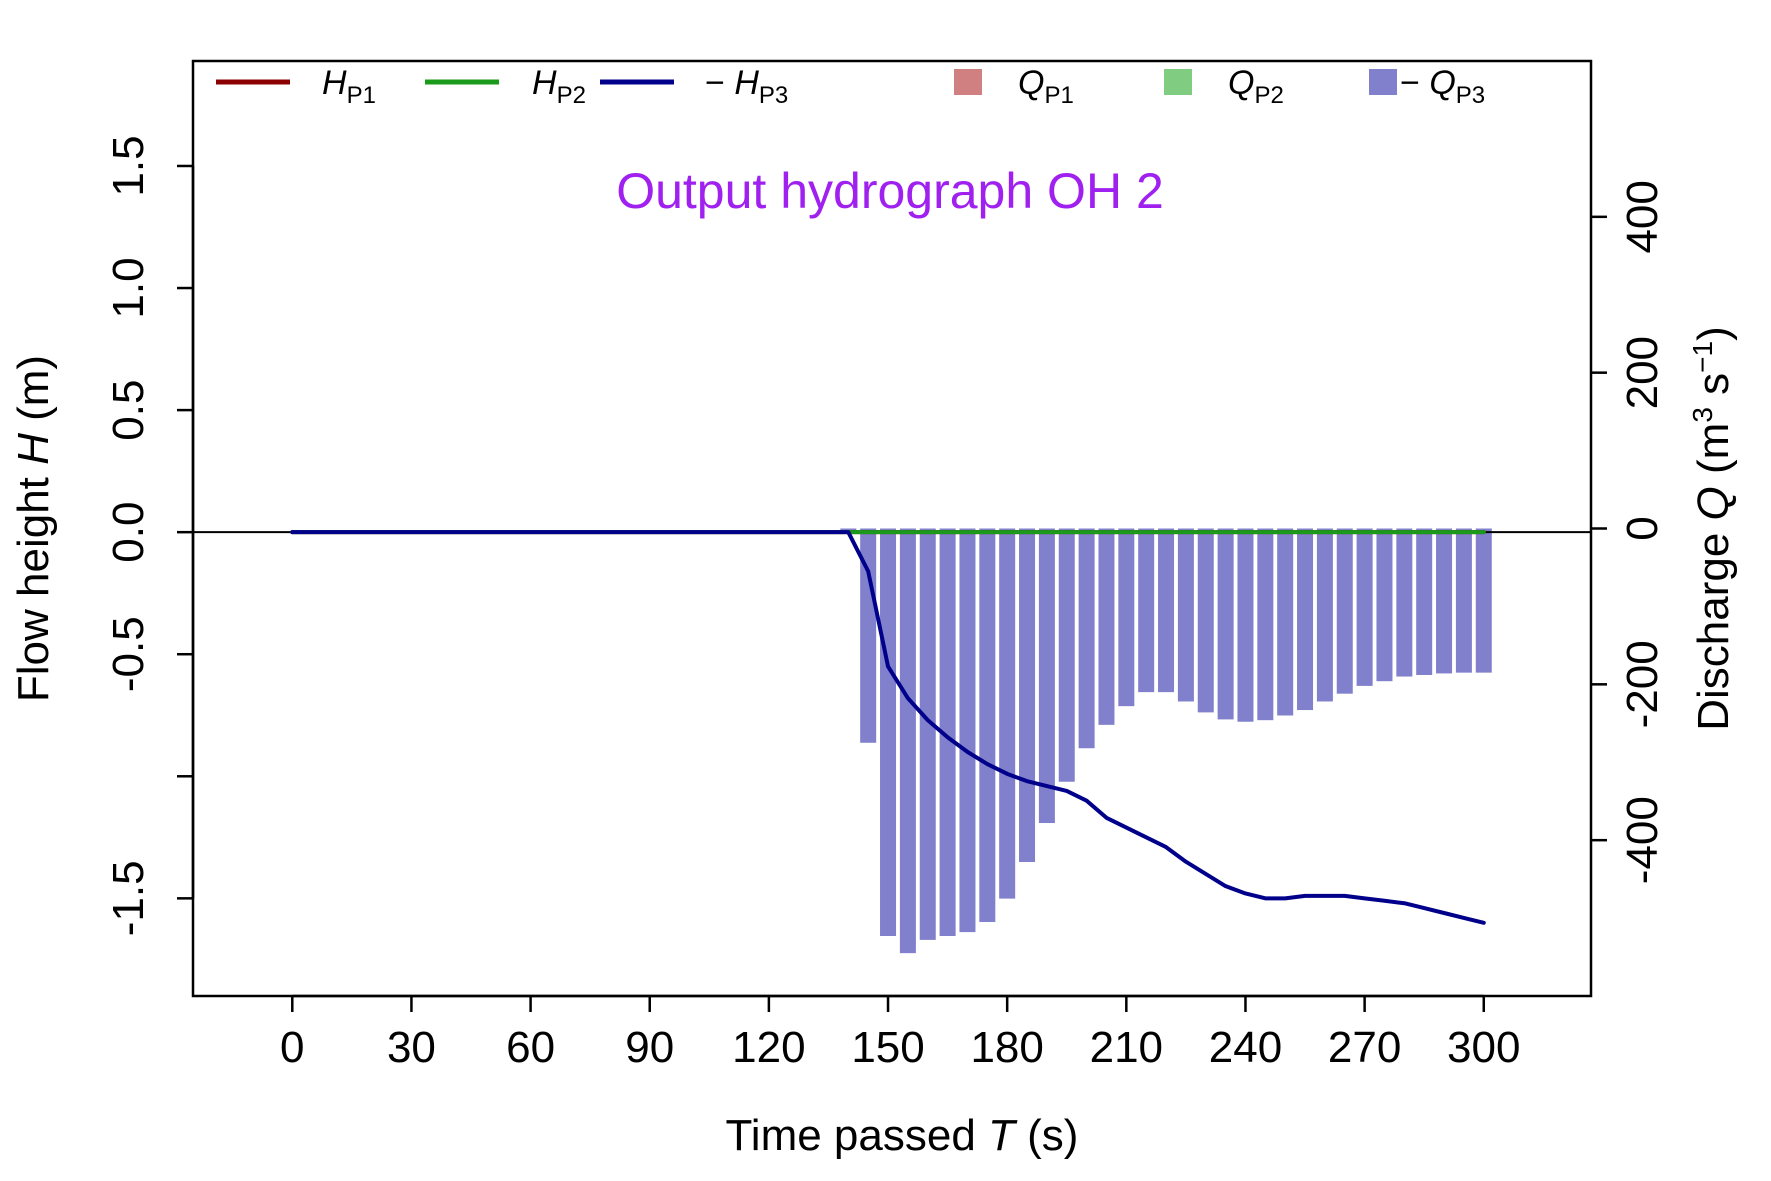 The image size is (1771, 1181). What do you see at coordinates (128, 532) in the screenshot?
I see `y-left-tick-label: 0.0` at bounding box center [128, 532].